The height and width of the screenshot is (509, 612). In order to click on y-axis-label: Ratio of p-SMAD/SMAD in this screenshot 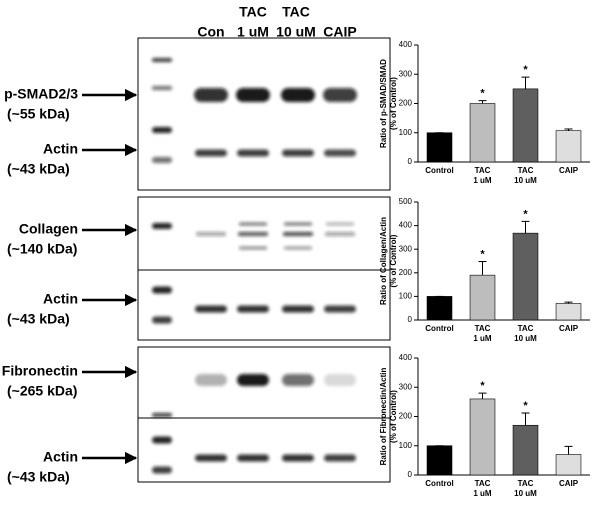, I will do `click(383, 103)`.